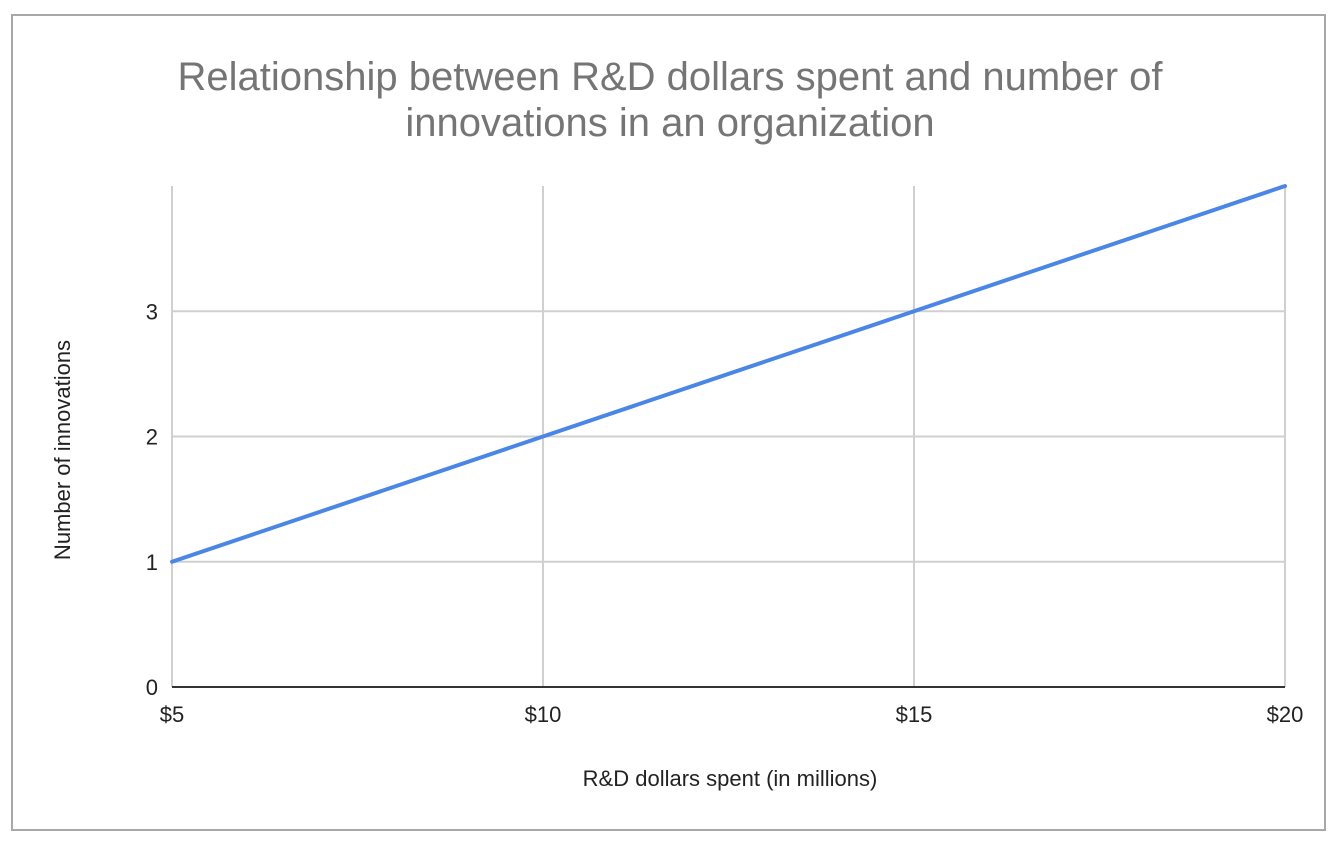  What do you see at coordinates (172, 714) in the screenshot?
I see `x-tick-label-0: $5` at bounding box center [172, 714].